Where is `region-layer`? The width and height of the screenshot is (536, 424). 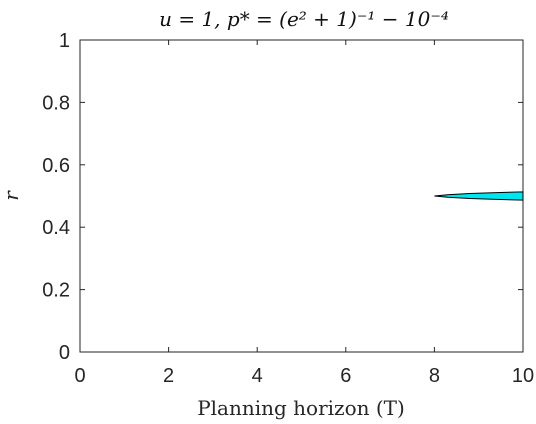 region-layer is located at coordinates (479, 196).